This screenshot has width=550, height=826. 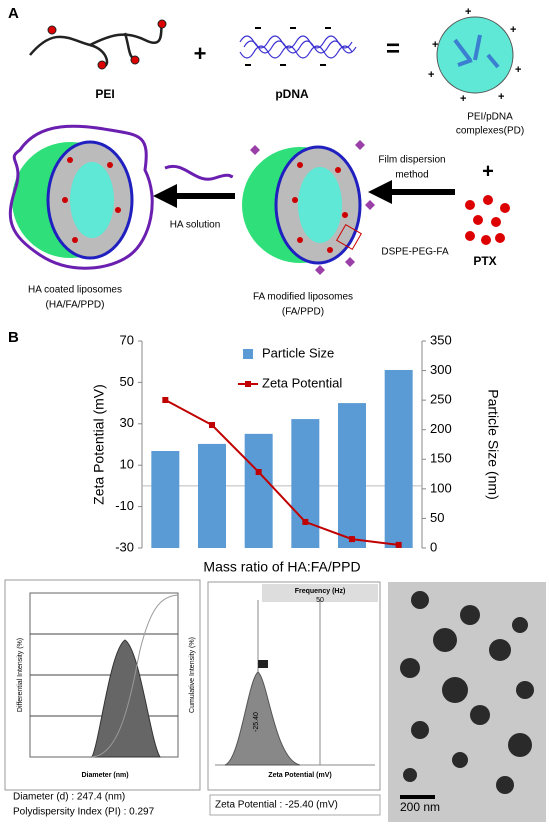 I want to click on result: Zeta Potential : -25.40 (mV), so click(x=276, y=805).